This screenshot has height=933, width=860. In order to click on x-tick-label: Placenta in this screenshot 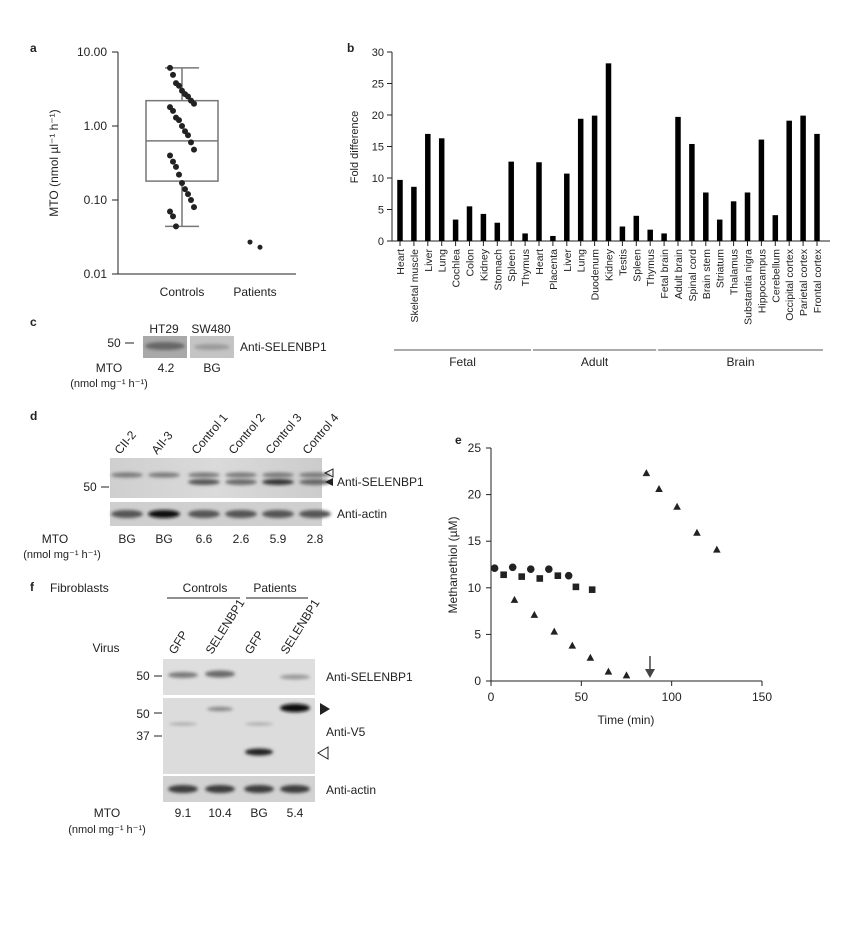, I will do `click(554, 269)`.